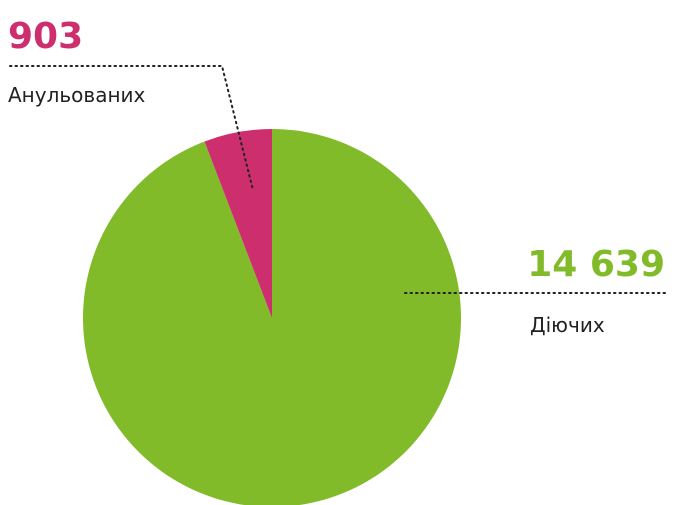  What do you see at coordinates (238, 223) in the screenshot?
I see `pie-slice` at bounding box center [238, 223].